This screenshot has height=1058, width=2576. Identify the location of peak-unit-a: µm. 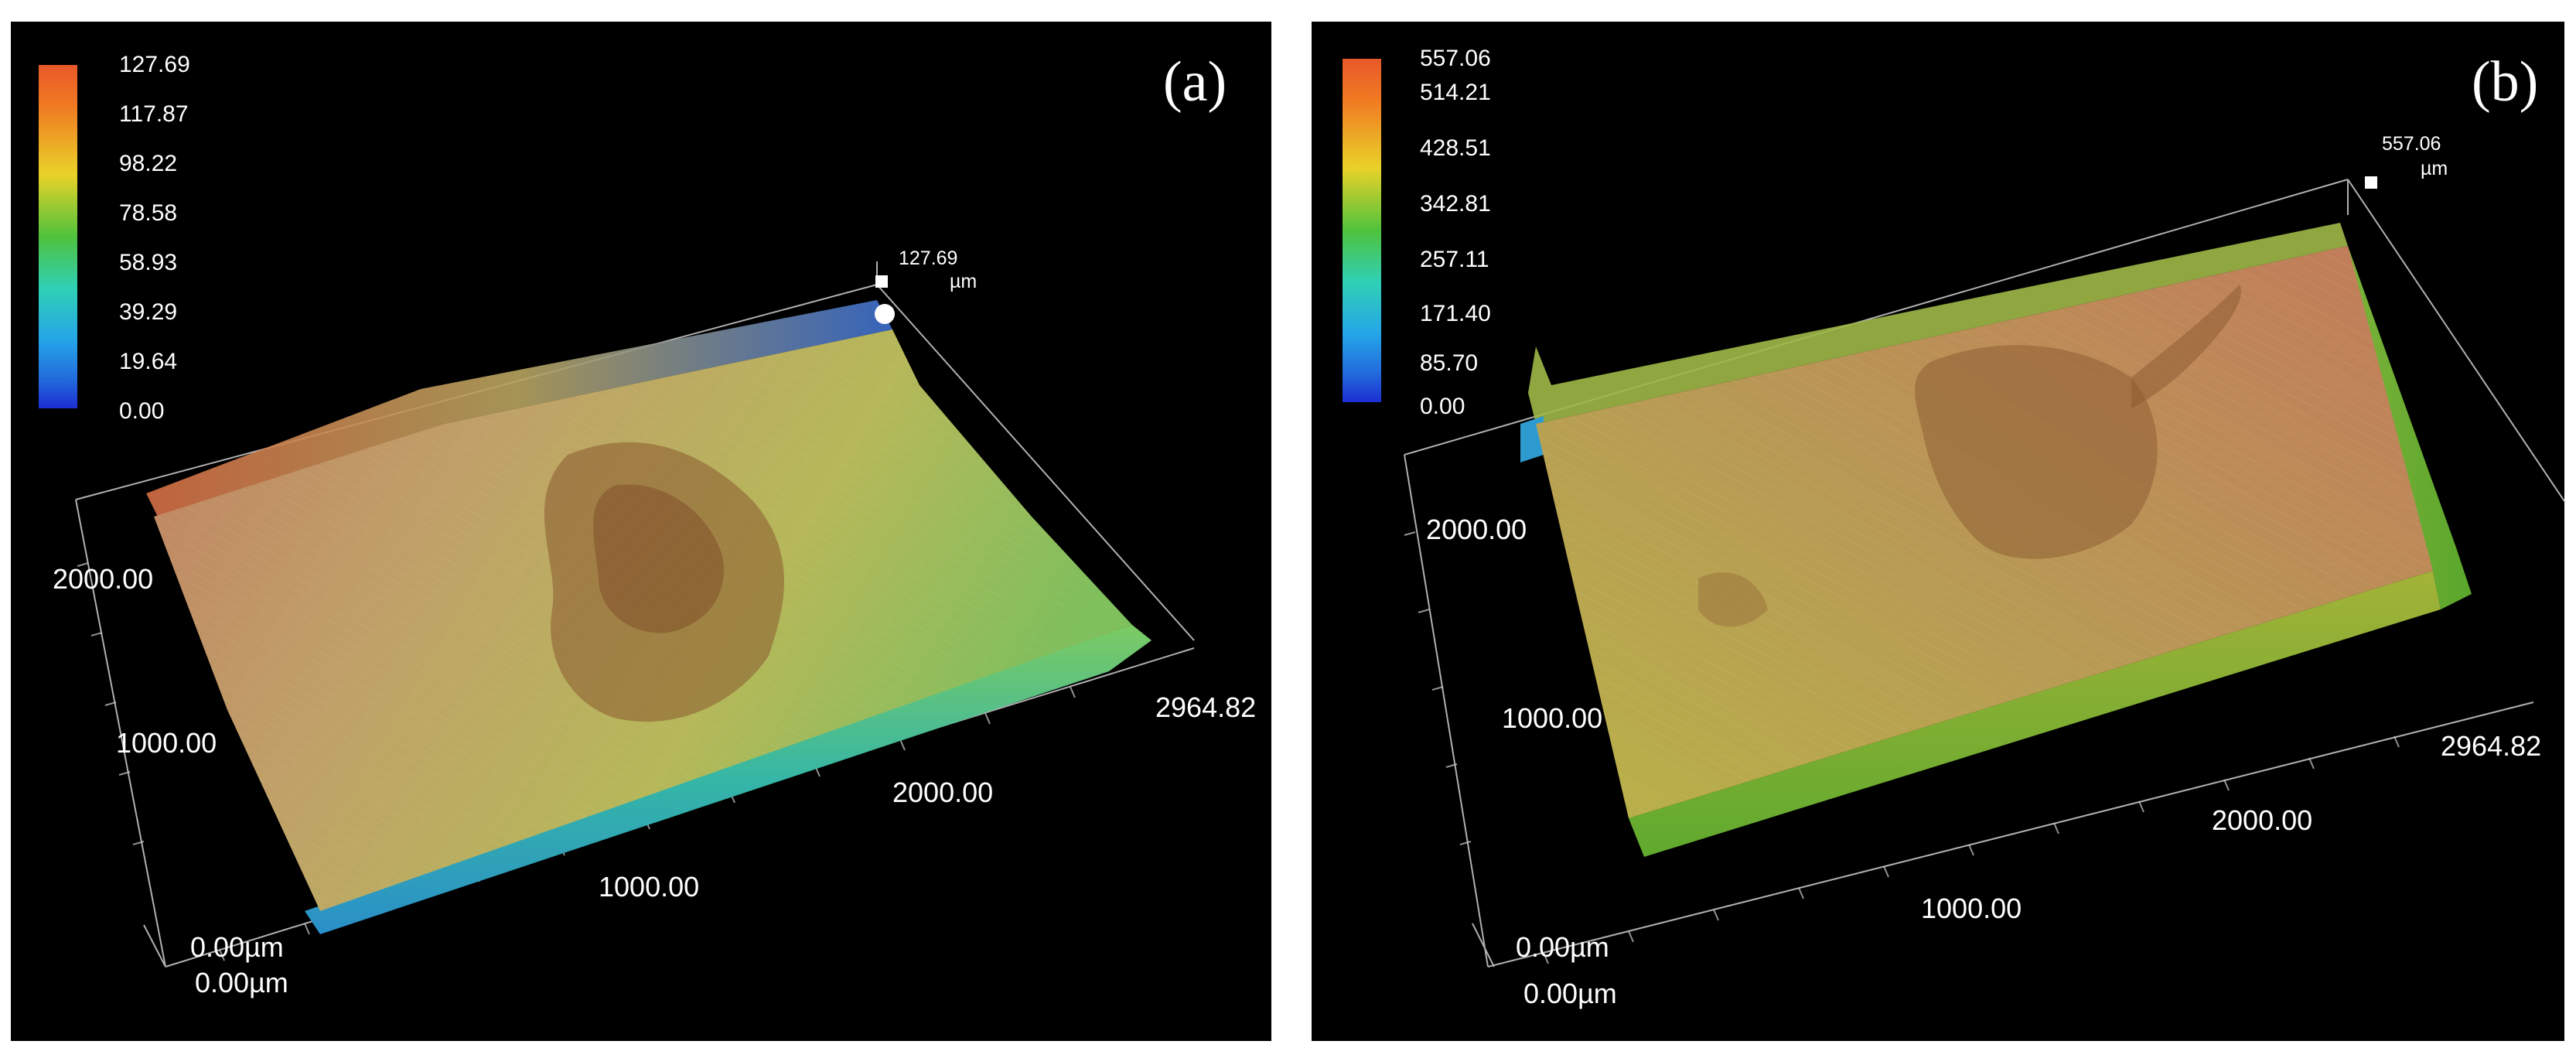
(964, 281).